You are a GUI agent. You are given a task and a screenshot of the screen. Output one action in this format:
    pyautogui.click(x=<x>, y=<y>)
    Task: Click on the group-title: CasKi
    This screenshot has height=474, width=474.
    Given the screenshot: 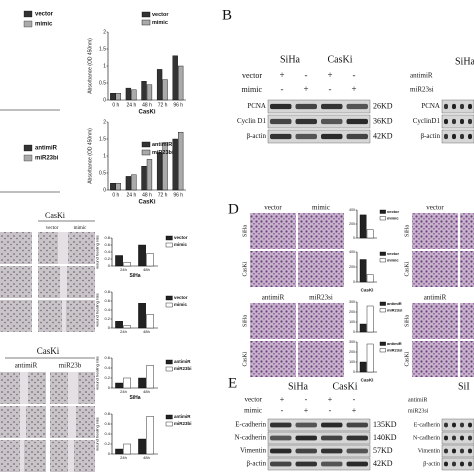 What is the action you would take?
    pyautogui.click(x=48, y=351)
    